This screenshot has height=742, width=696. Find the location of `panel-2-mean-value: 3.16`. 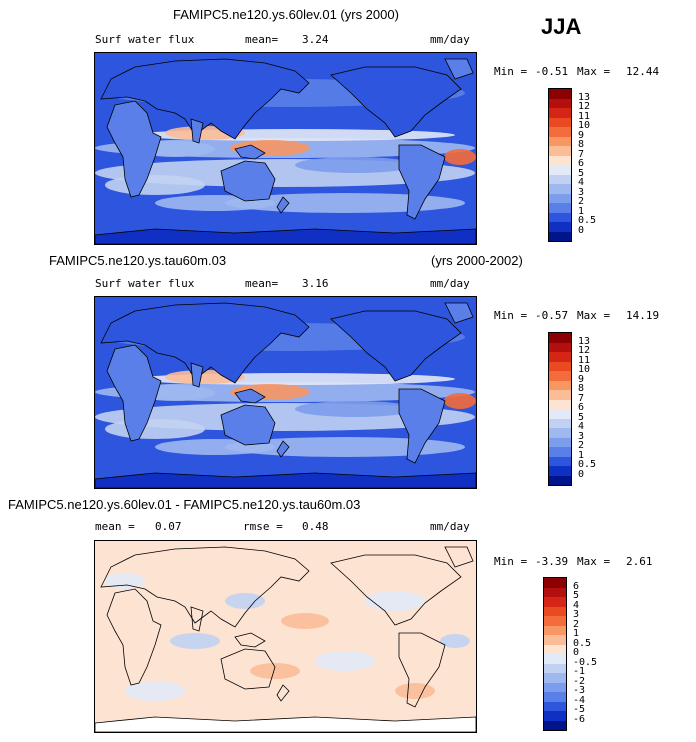

panel-2-mean-value: 3.16 is located at coordinates (315, 283).